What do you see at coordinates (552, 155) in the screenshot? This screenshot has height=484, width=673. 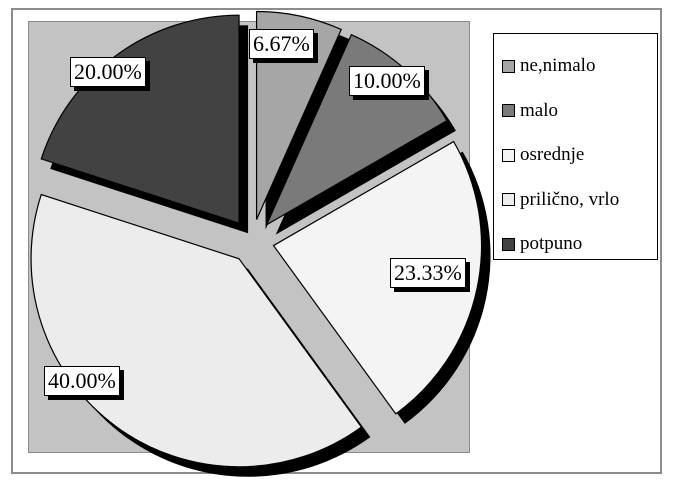 I see `legend-label: osrednje` at bounding box center [552, 155].